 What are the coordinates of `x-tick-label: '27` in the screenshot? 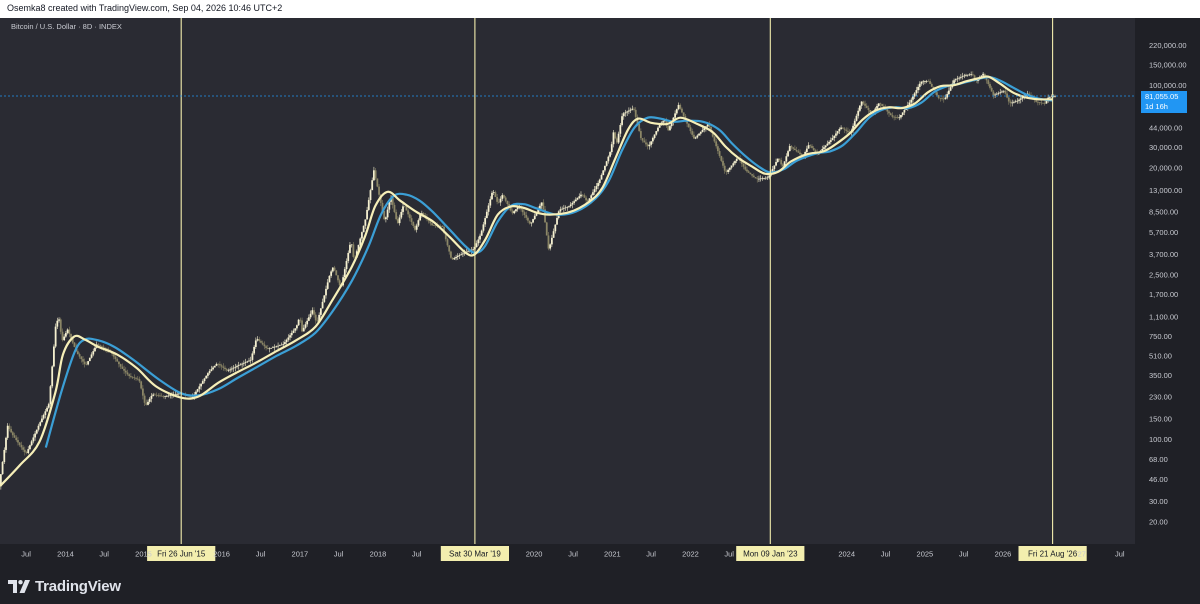 It's located at (1081, 554).